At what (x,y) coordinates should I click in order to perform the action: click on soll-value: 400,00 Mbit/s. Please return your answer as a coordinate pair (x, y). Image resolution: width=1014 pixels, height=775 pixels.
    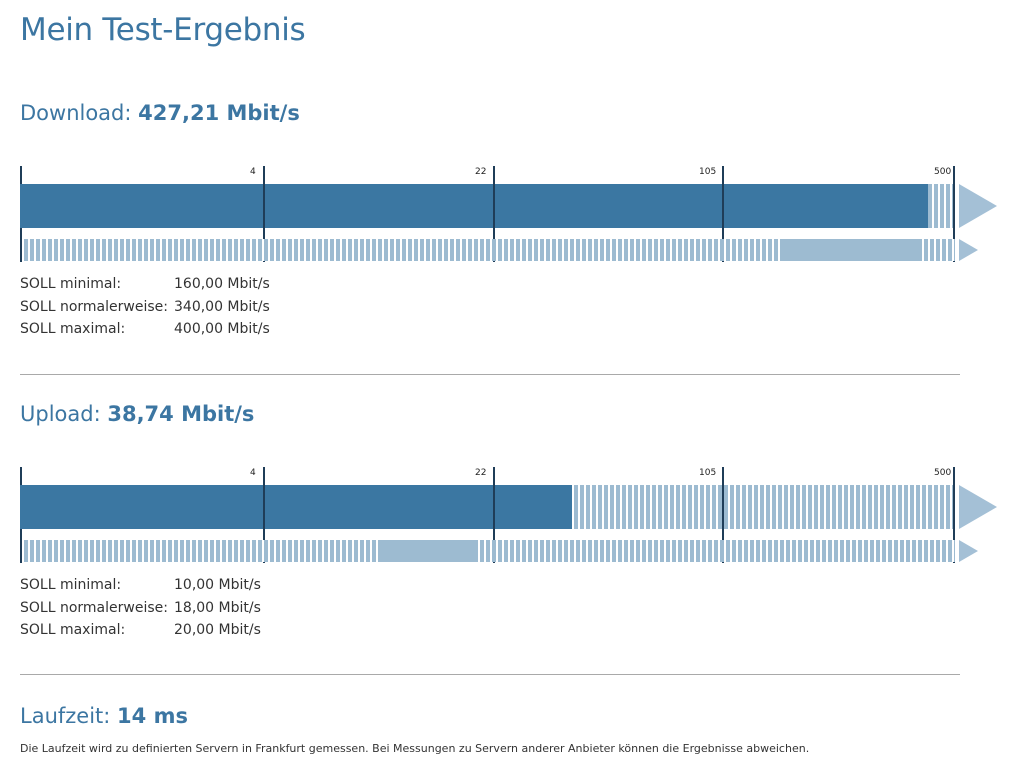
    Looking at the image, I should click on (222, 329).